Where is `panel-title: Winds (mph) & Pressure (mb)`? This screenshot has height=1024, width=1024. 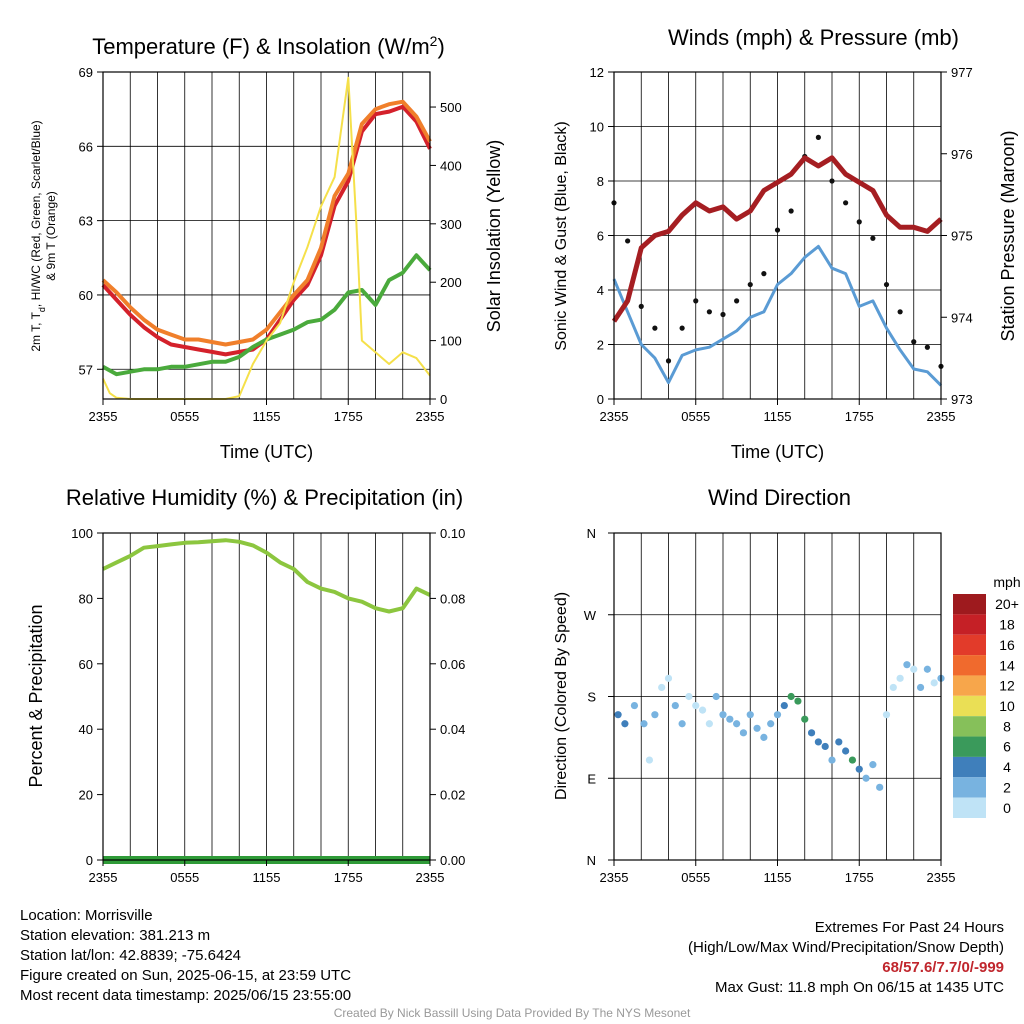
panel-title: Winds (mph) & Pressure (mb) is located at coordinates (813, 37).